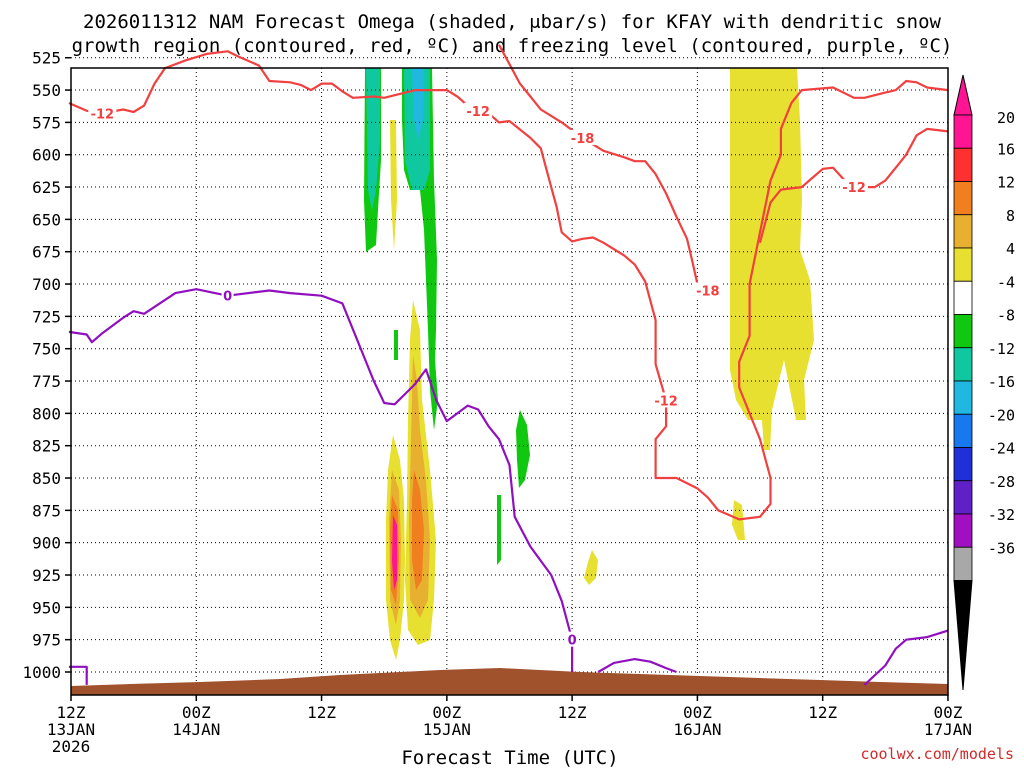  What do you see at coordinates (509, 757) in the screenshot?
I see `x-axis-label: Forecast Time (UTC)` at bounding box center [509, 757].